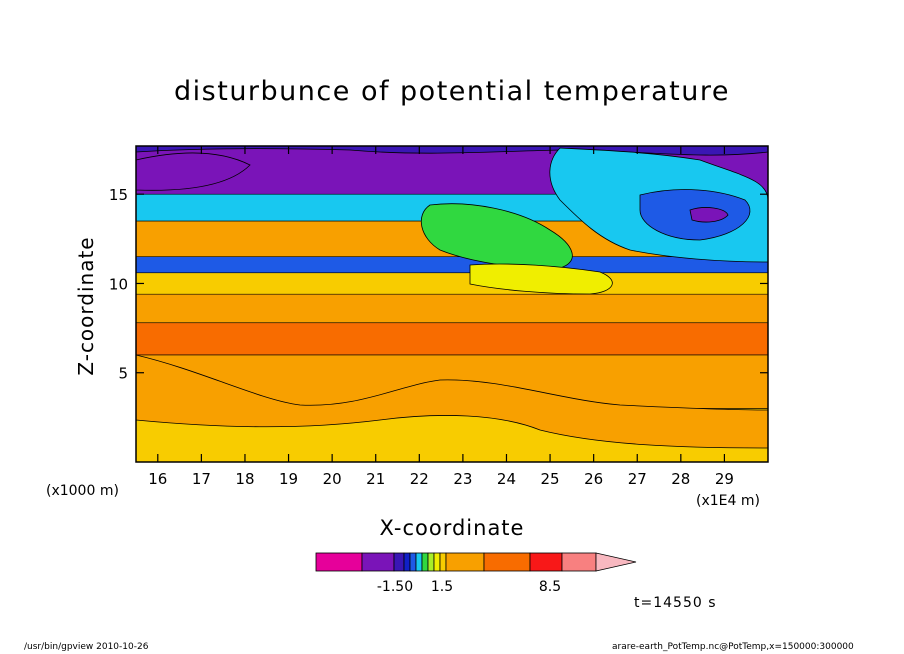 The height and width of the screenshot is (654, 904). I want to click on contour-blob-yellow-mid, so click(541, 279).